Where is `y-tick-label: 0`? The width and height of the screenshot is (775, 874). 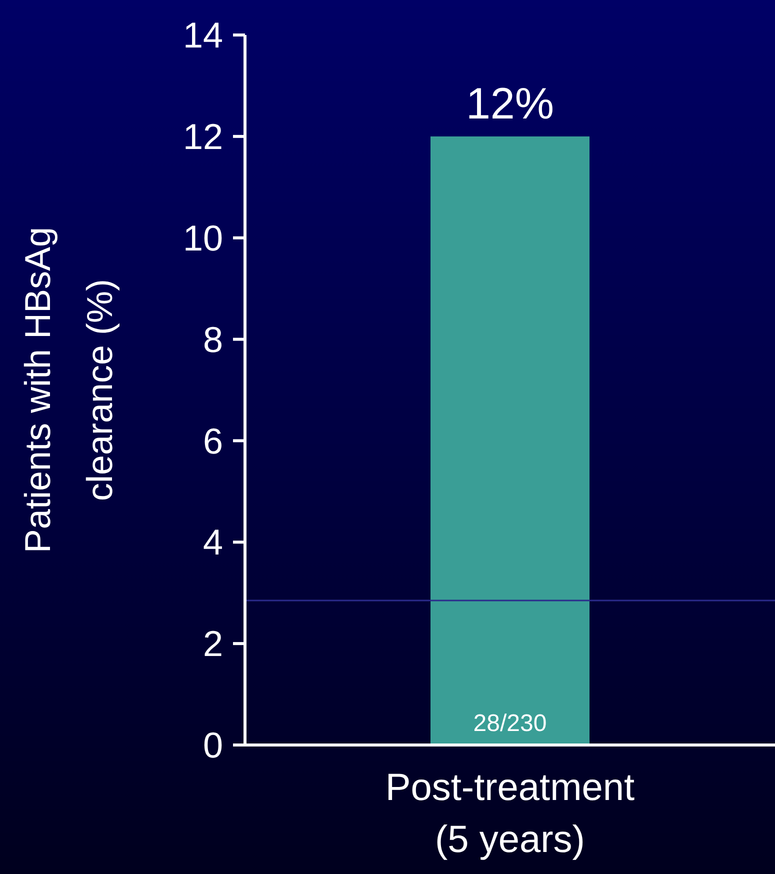
y-tick-label: 0 is located at coordinates (212, 745).